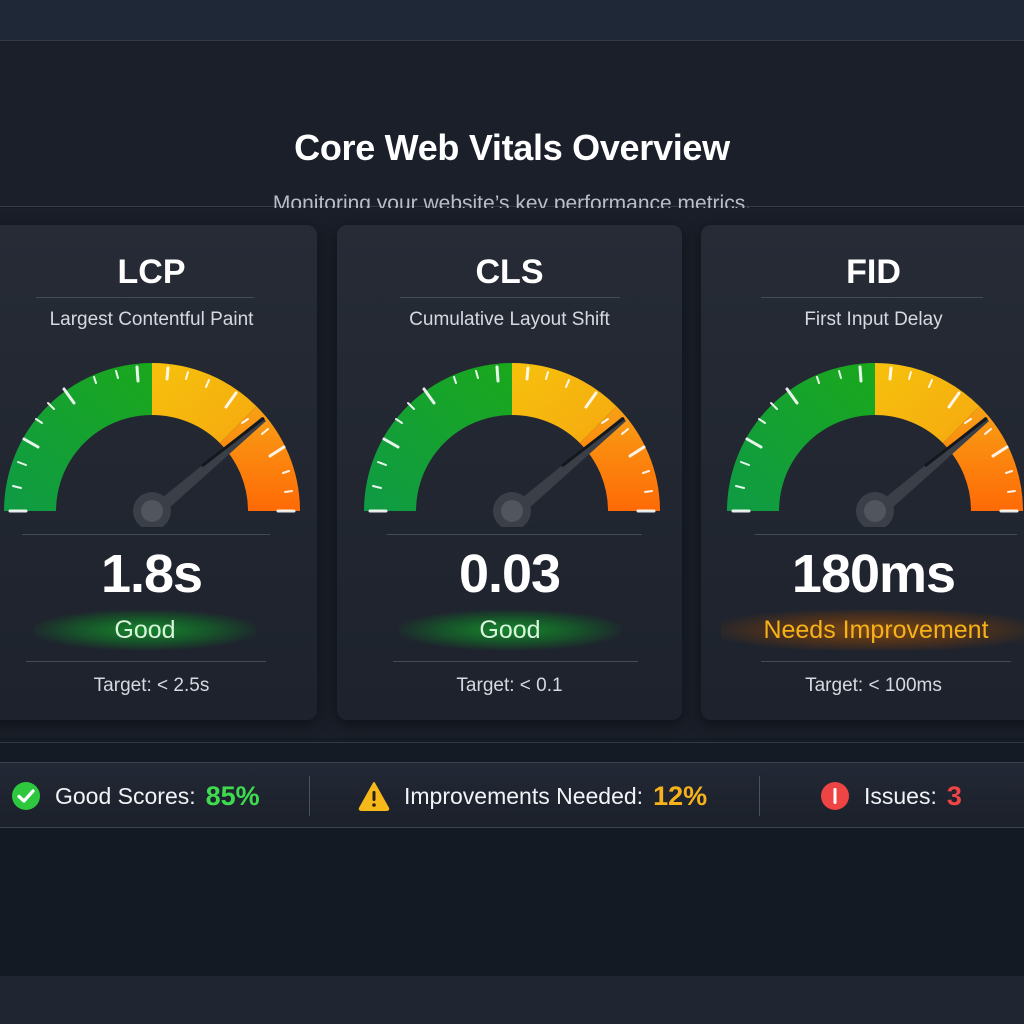 The width and height of the screenshot is (1024, 1024). What do you see at coordinates (873, 272) in the screenshot?
I see `metric-abbr: FID` at bounding box center [873, 272].